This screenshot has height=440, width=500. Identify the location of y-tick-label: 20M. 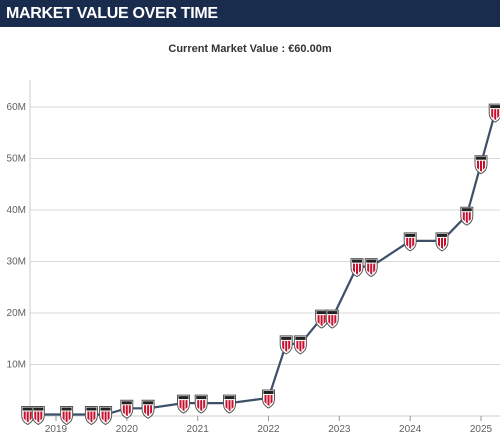
(16, 313).